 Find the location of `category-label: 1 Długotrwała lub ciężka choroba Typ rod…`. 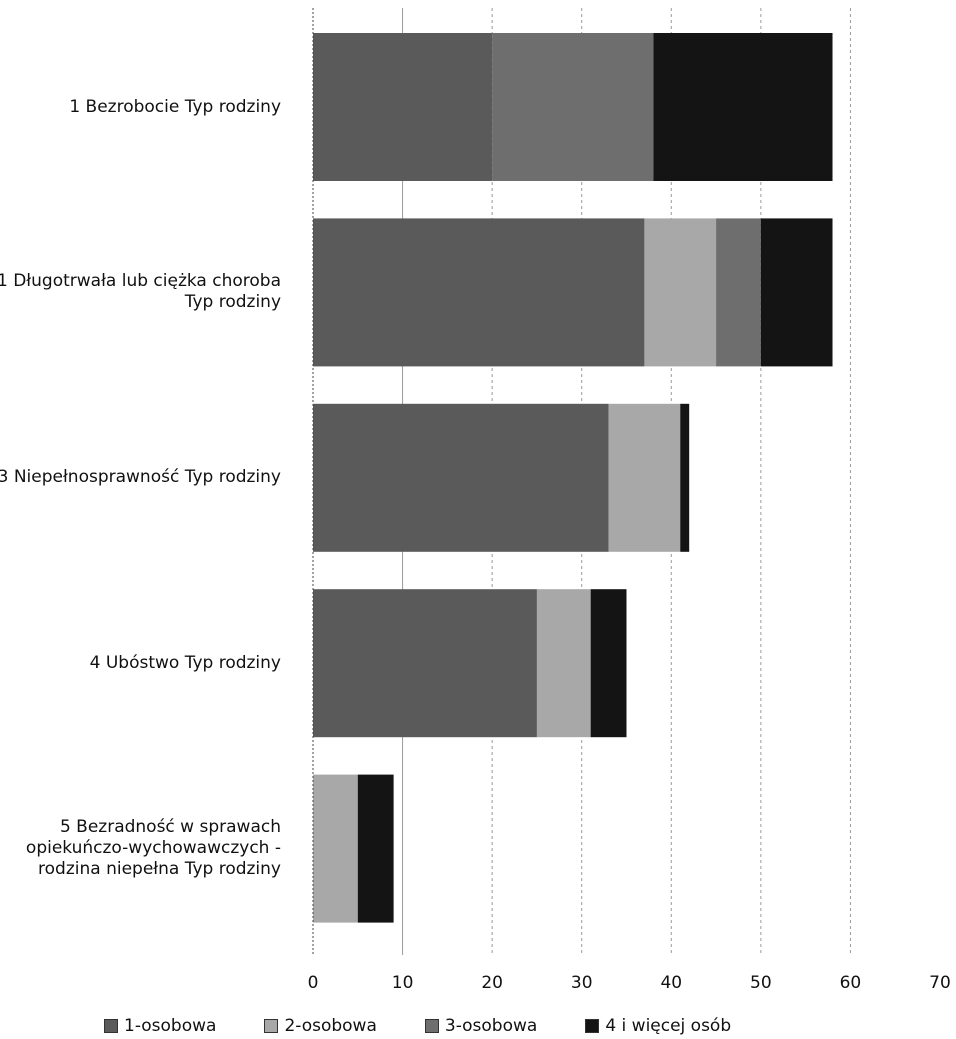

category-label: 1 Długotrwała lub ciężka choroba Typ rod… is located at coordinates (140, 292).